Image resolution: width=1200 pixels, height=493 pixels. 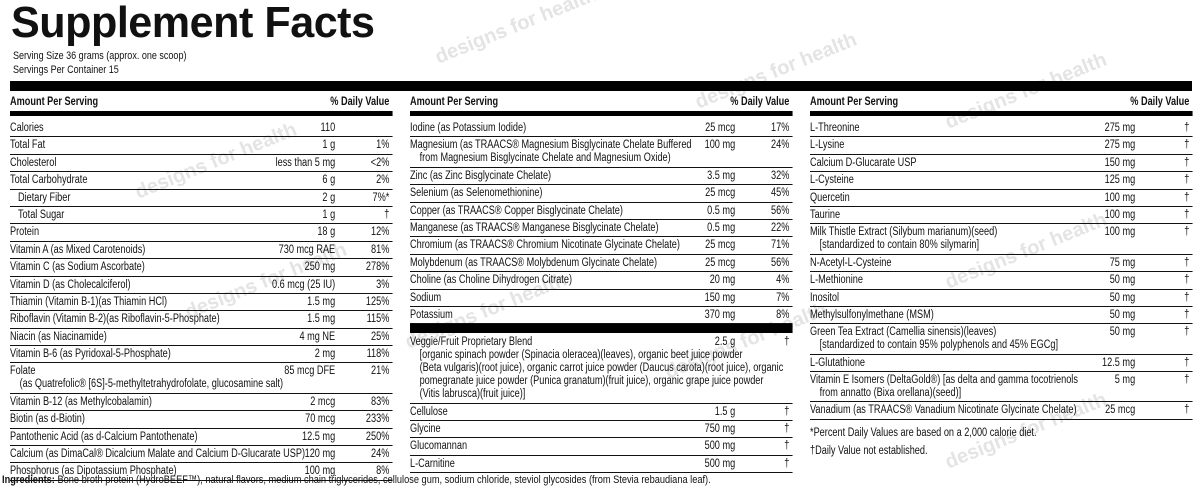 What do you see at coordinates (380, 336) in the screenshot?
I see `nutrient-dv: 25%` at bounding box center [380, 336].